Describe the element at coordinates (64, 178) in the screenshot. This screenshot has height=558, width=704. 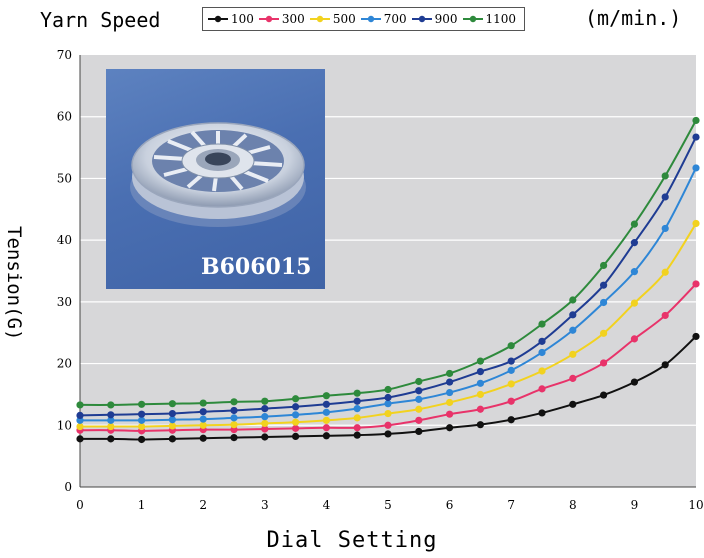
I see `y-tick-label: 50` at that location.